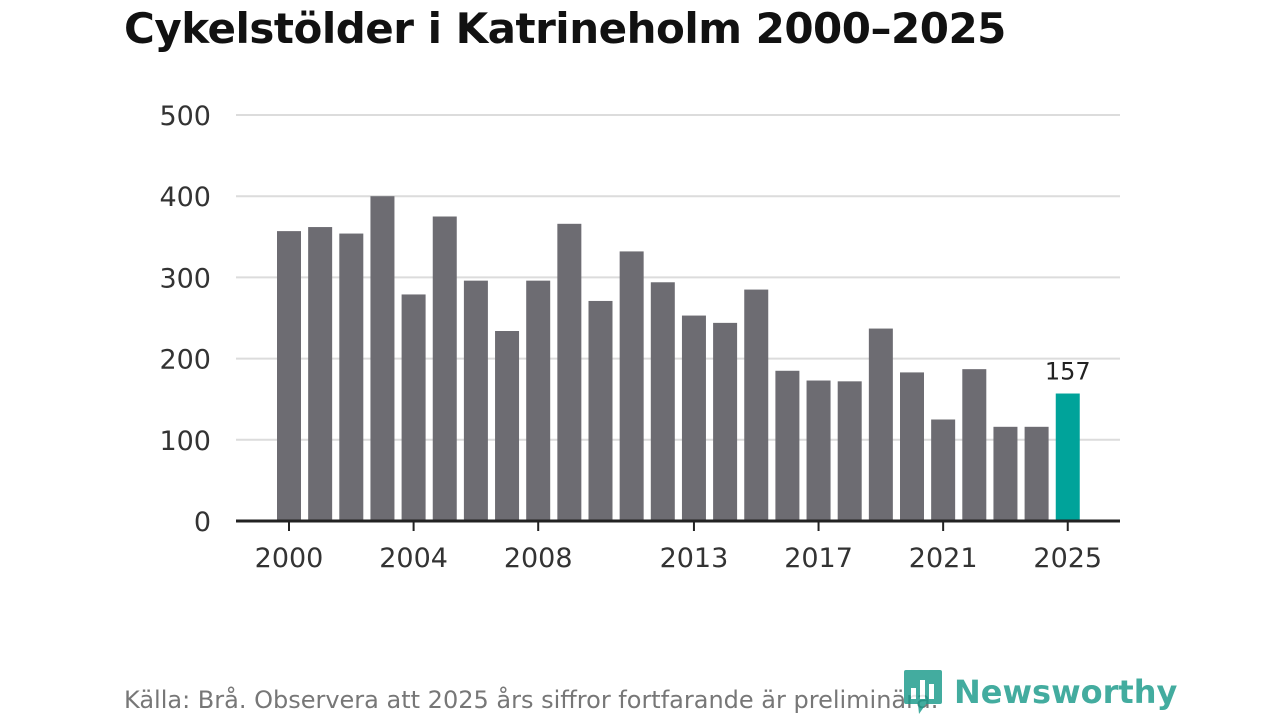  I want to click on bar-highlight, so click(1067, 457).